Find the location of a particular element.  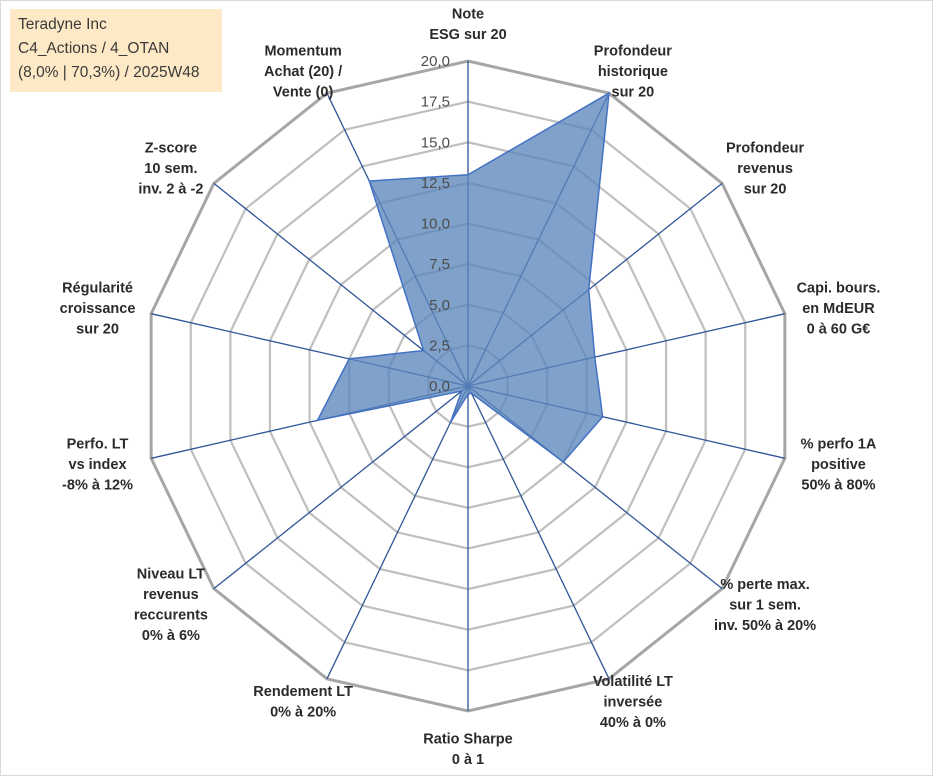

axis-label-line: Niveau LT is located at coordinates (171, 575).